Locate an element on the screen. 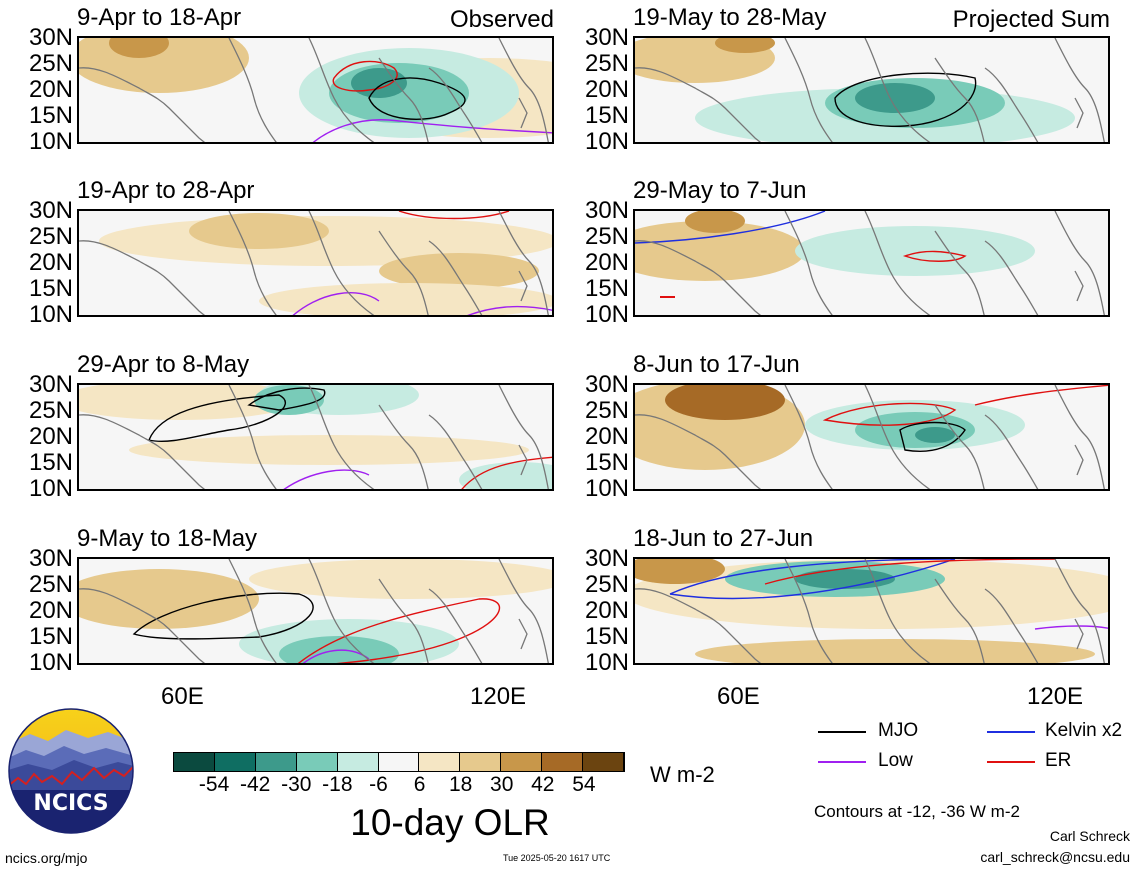  author-name: Carl Schreck is located at coordinates (1089, 836).